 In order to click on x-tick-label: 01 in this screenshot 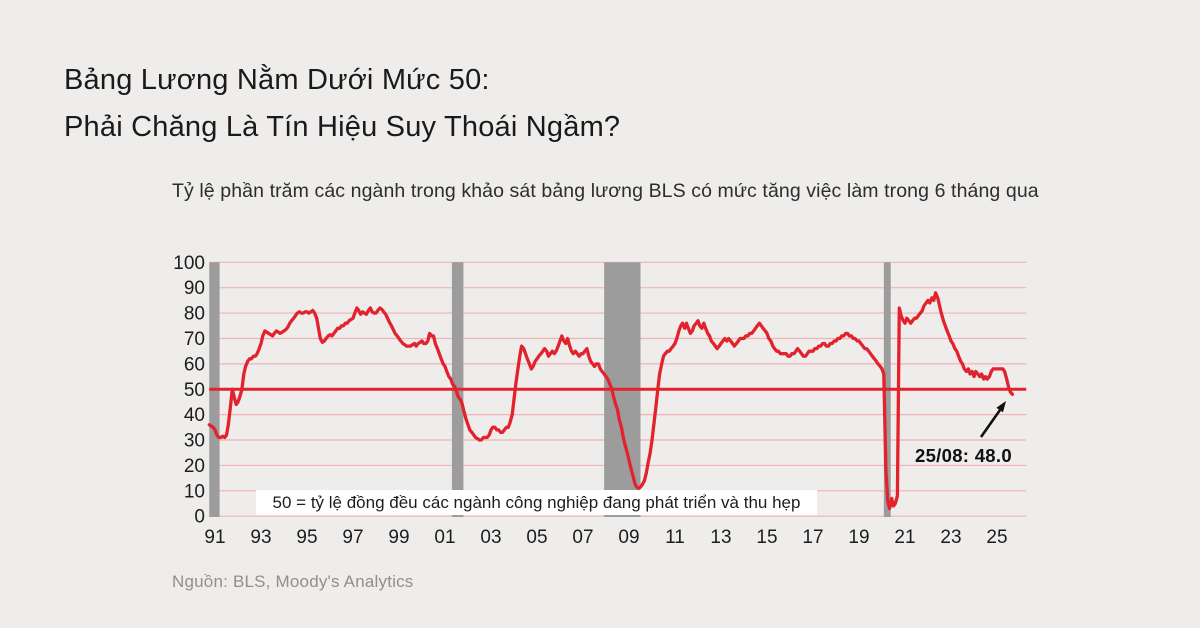, I will do `click(444, 537)`.